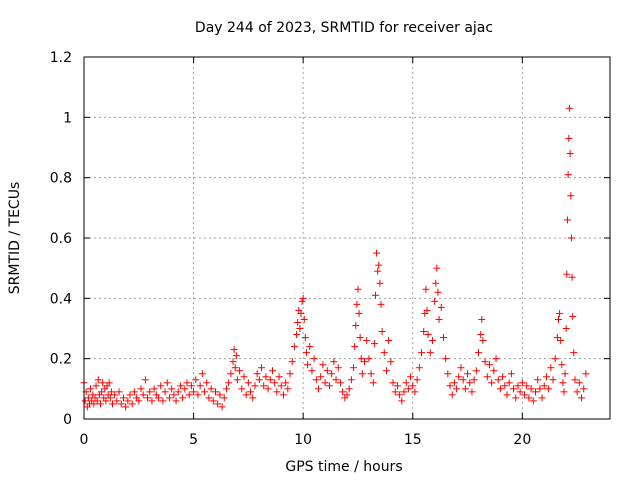 Image resolution: width=640 pixels, height=480 pixels. What do you see at coordinates (522, 440) in the screenshot?
I see `x-tick-label: 20` at bounding box center [522, 440].